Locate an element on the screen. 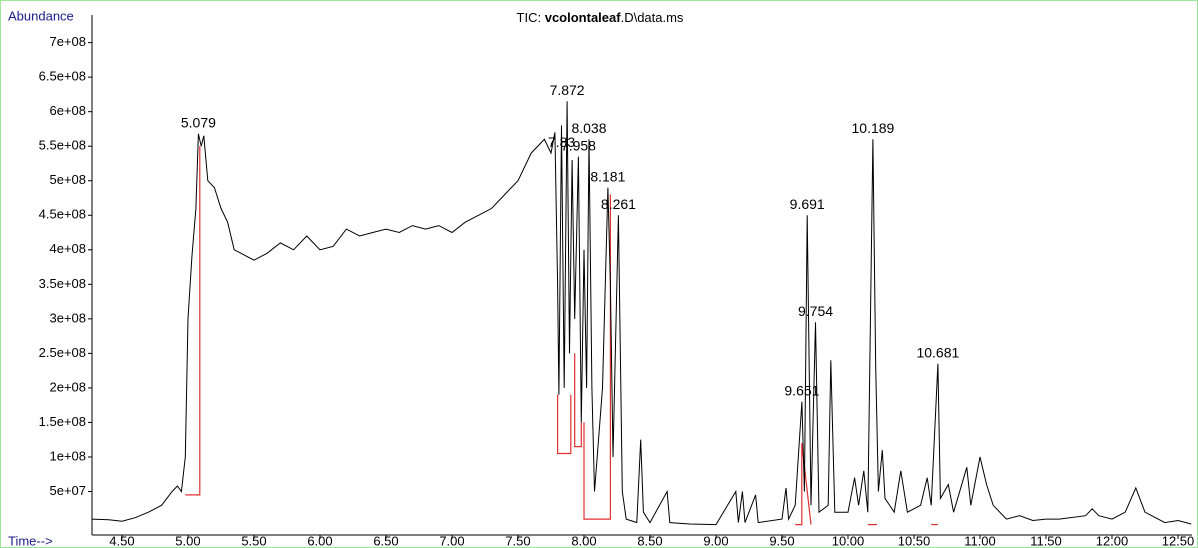 The height and width of the screenshot is (548, 1198). x-tick-label: 6.50 is located at coordinates (385, 540).